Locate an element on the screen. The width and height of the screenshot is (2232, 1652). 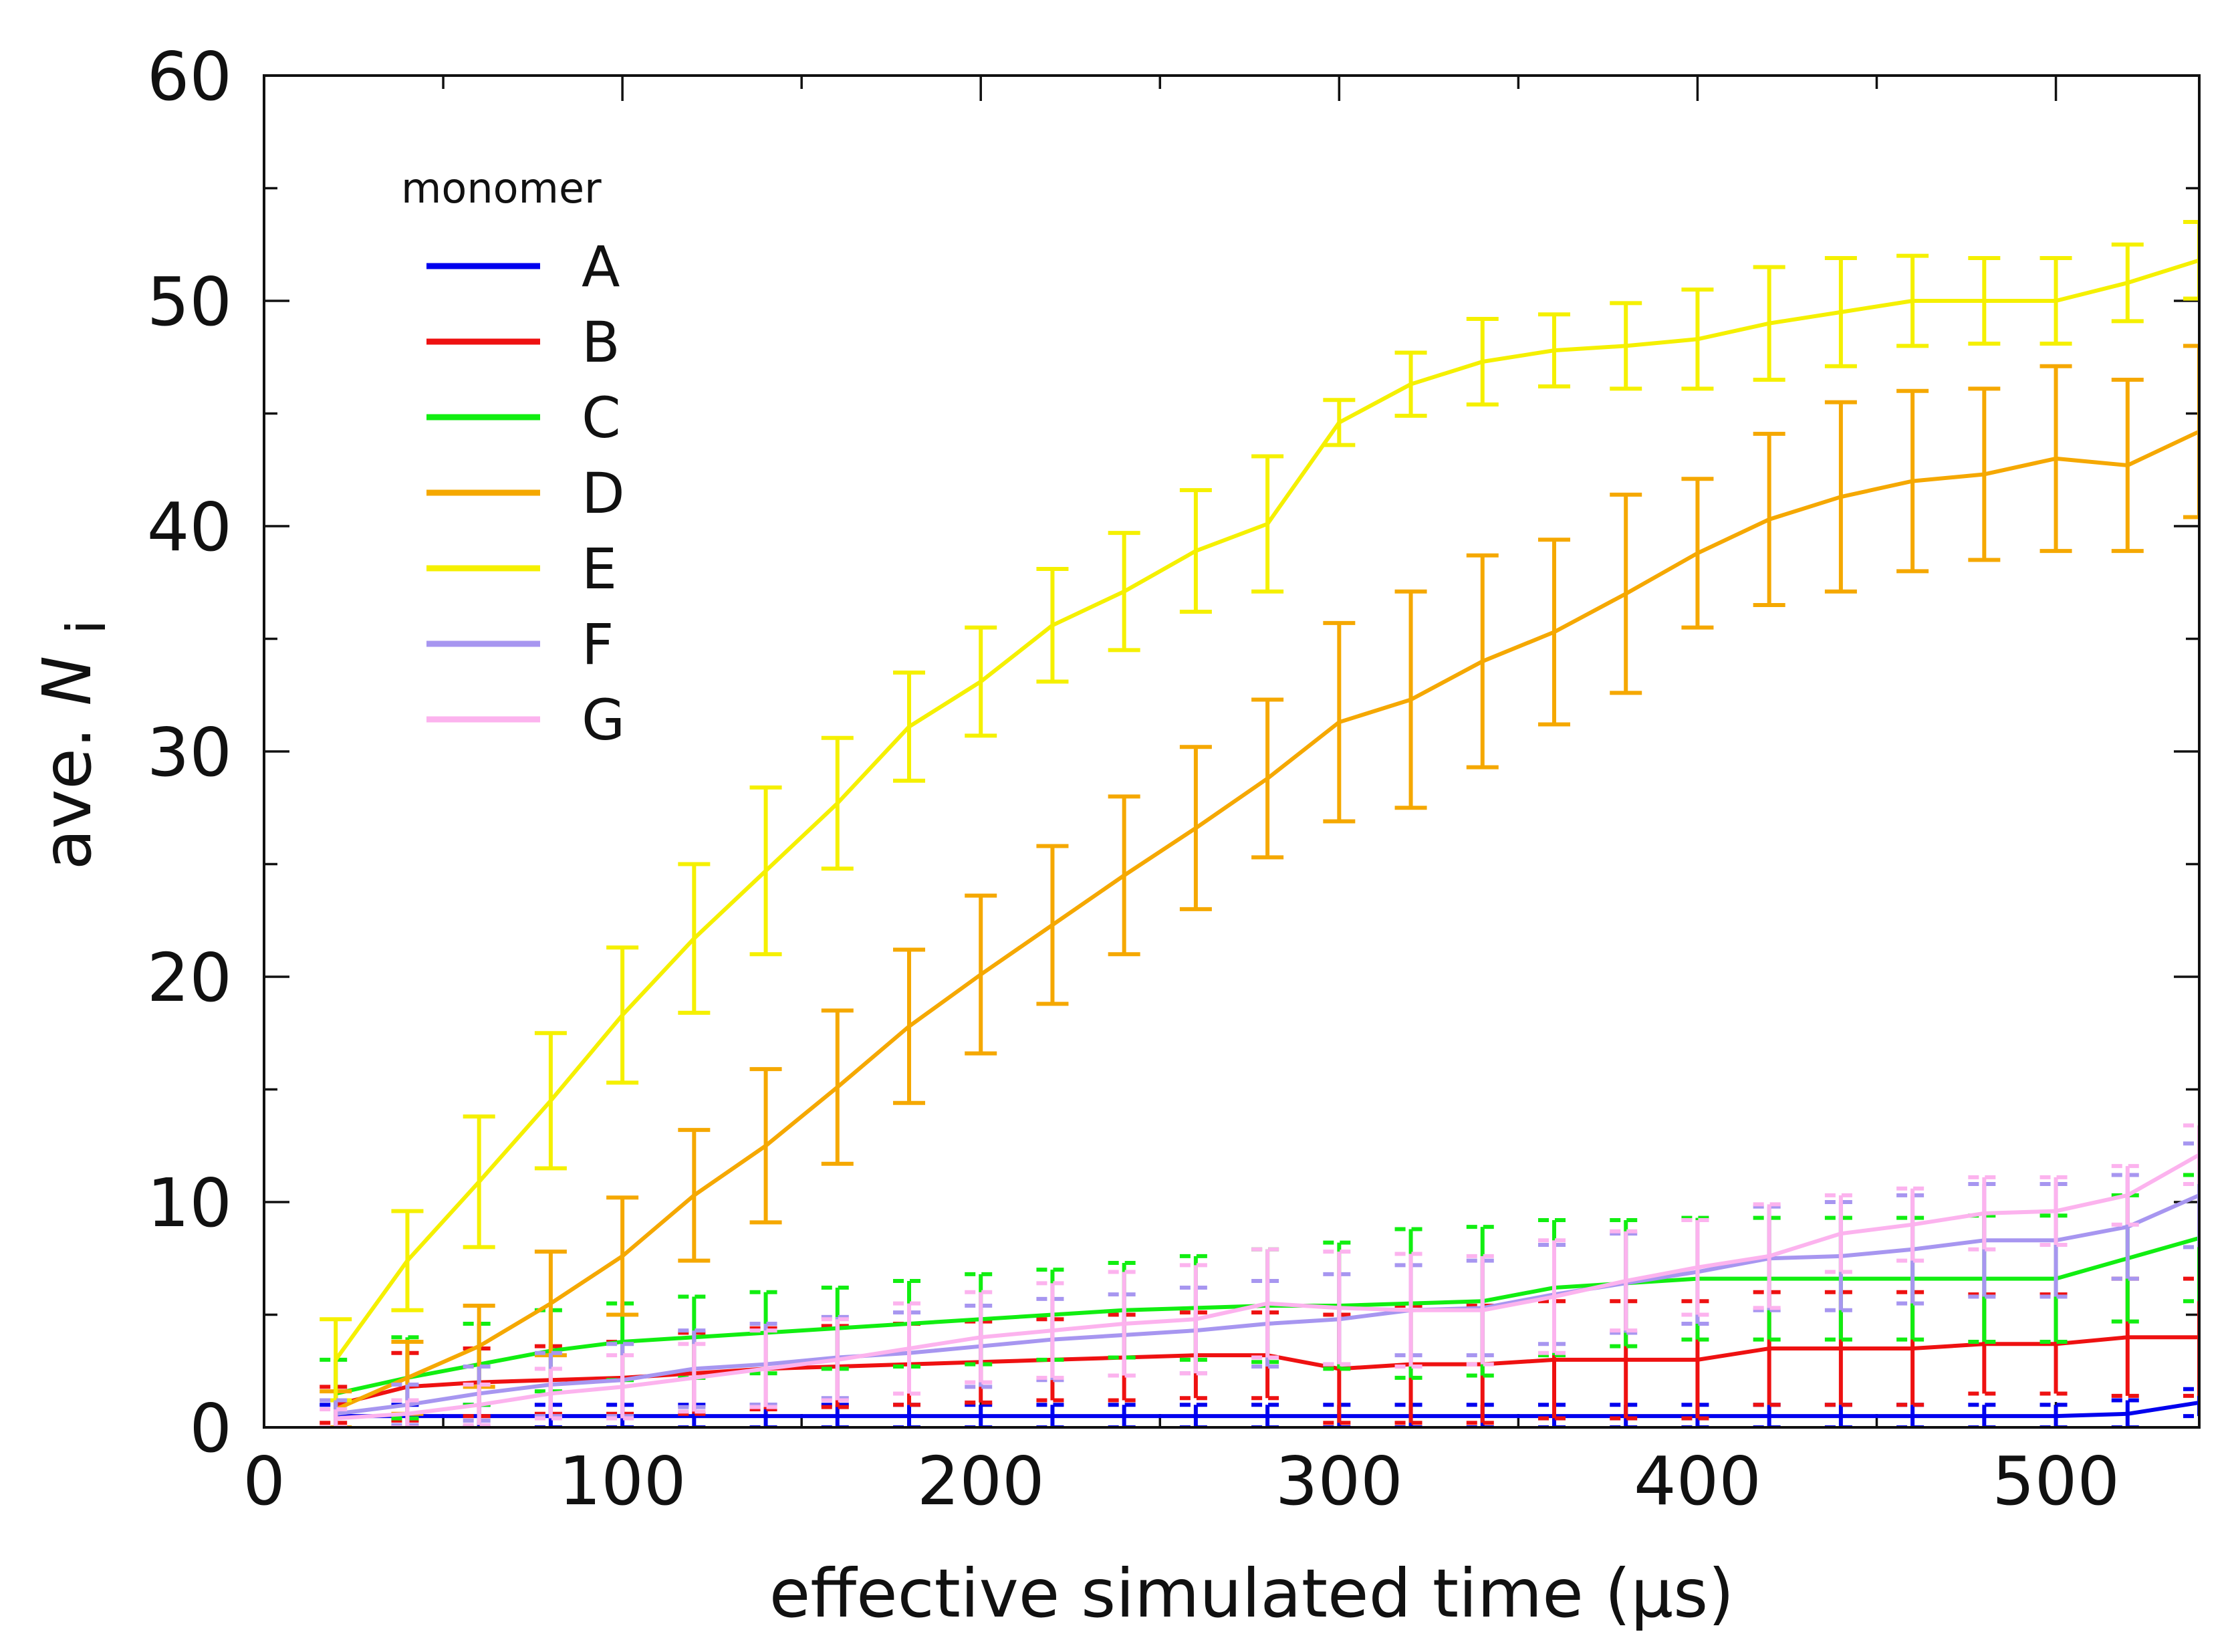
legend-label-e: E is located at coordinates (599, 569).